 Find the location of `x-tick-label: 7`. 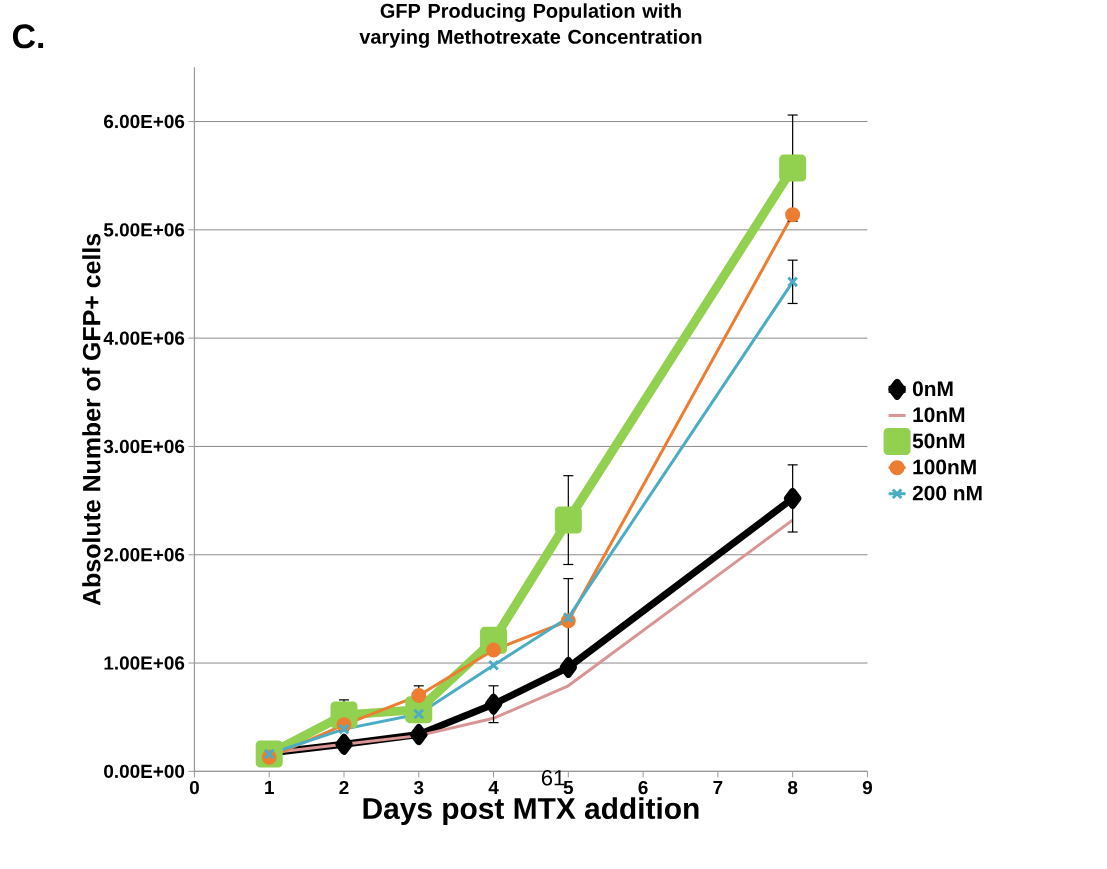

x-tick-label: 7 is located at coordinates (718, 787).